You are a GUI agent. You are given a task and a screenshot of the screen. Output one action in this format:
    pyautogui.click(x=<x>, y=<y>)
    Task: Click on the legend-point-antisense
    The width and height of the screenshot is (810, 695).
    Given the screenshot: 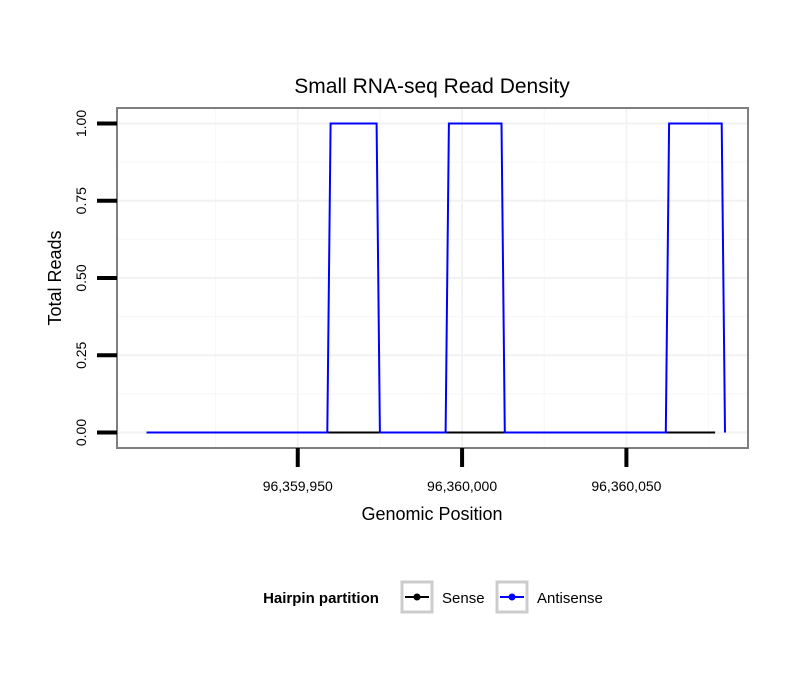 What is the action you would take?
    pyautogui.click(x=512, y=597)
    